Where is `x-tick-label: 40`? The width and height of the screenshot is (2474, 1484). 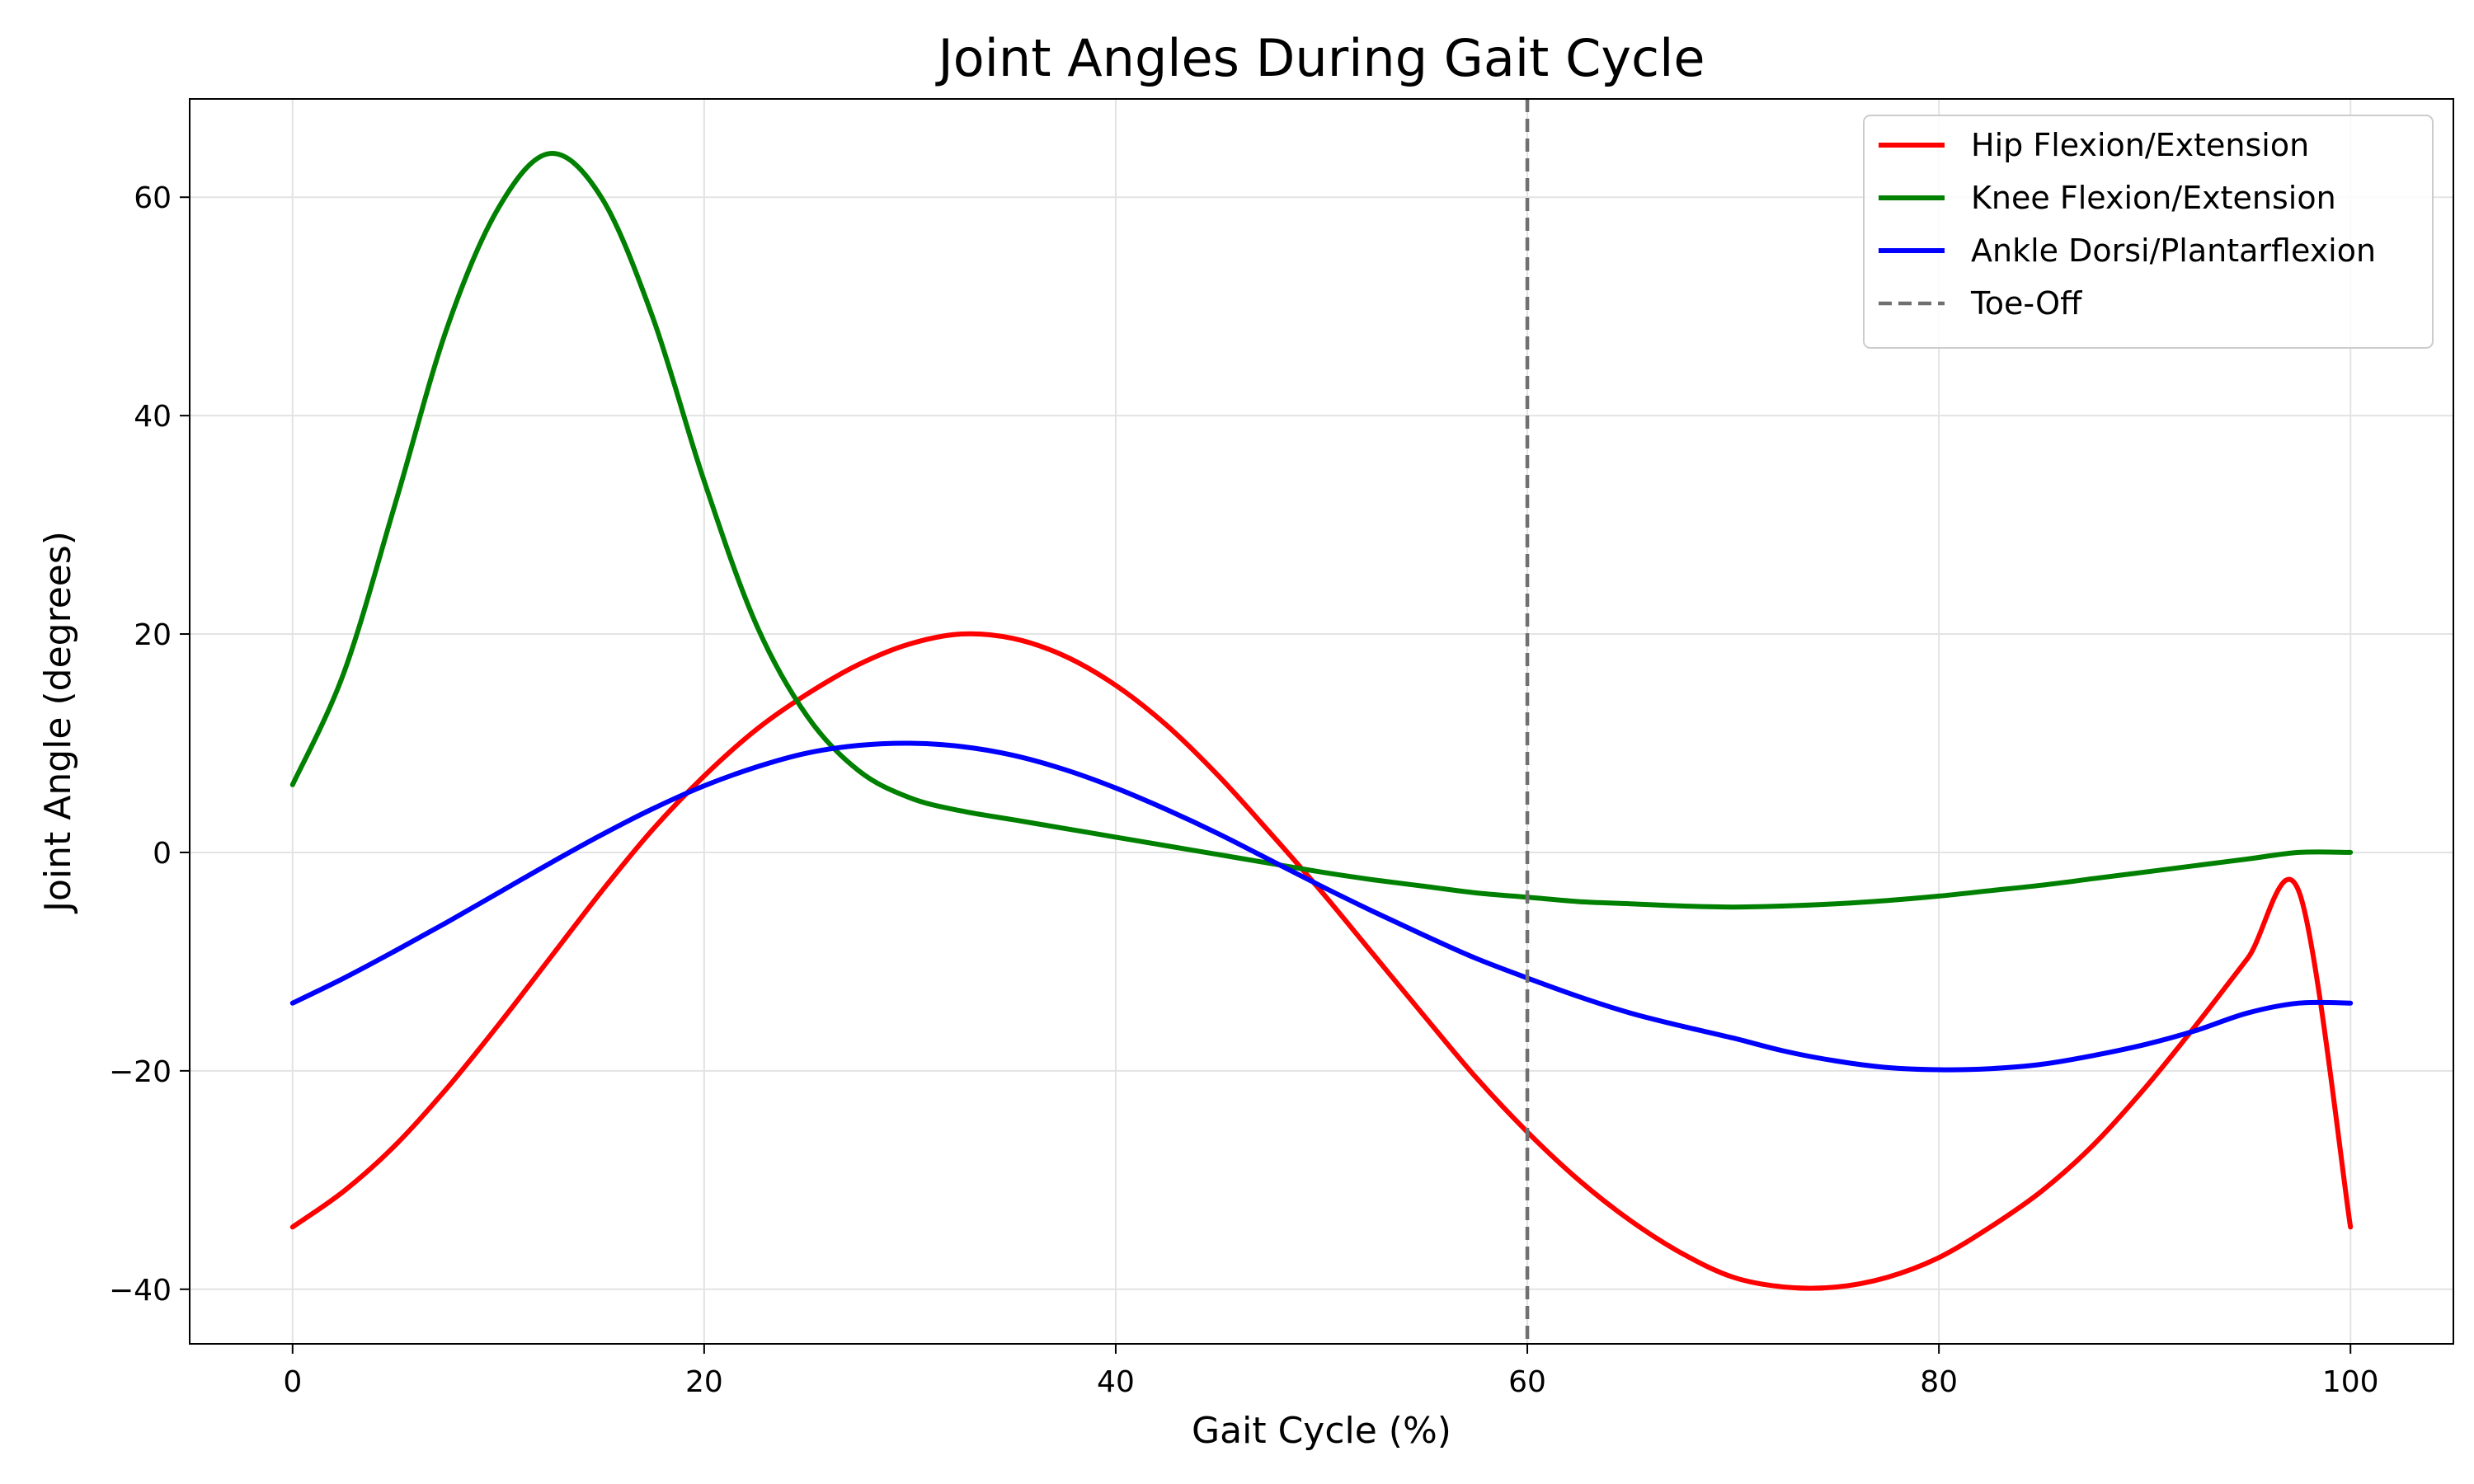 x-tick-label: 40 is located at coordinates (1116, 1382).